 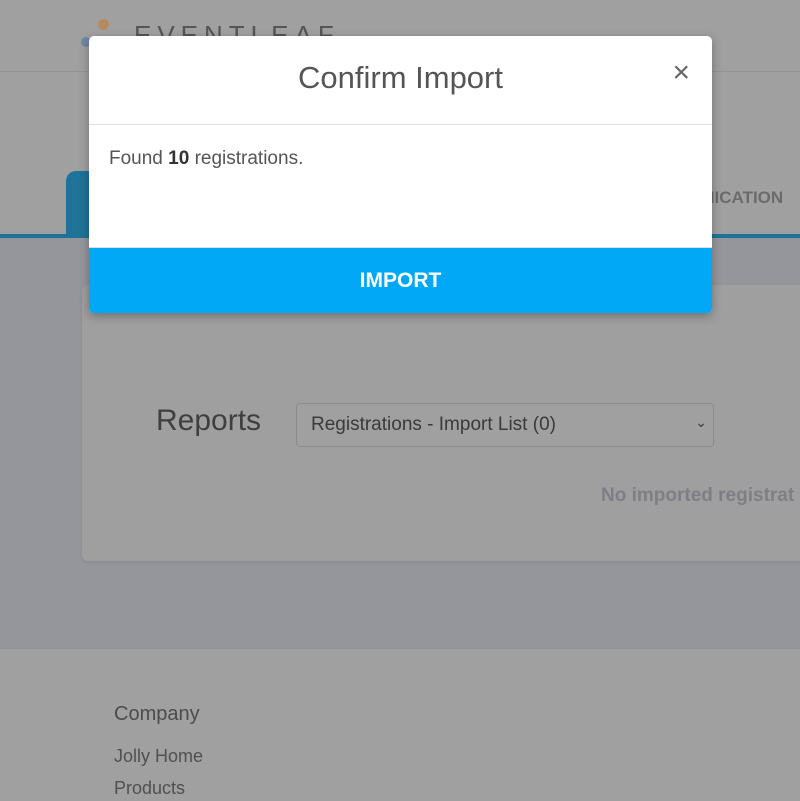 What do you see at coordinates (249, 158) in the screenshot?
I see `message-suffix: registrations.` at bounding box center [249, 158].